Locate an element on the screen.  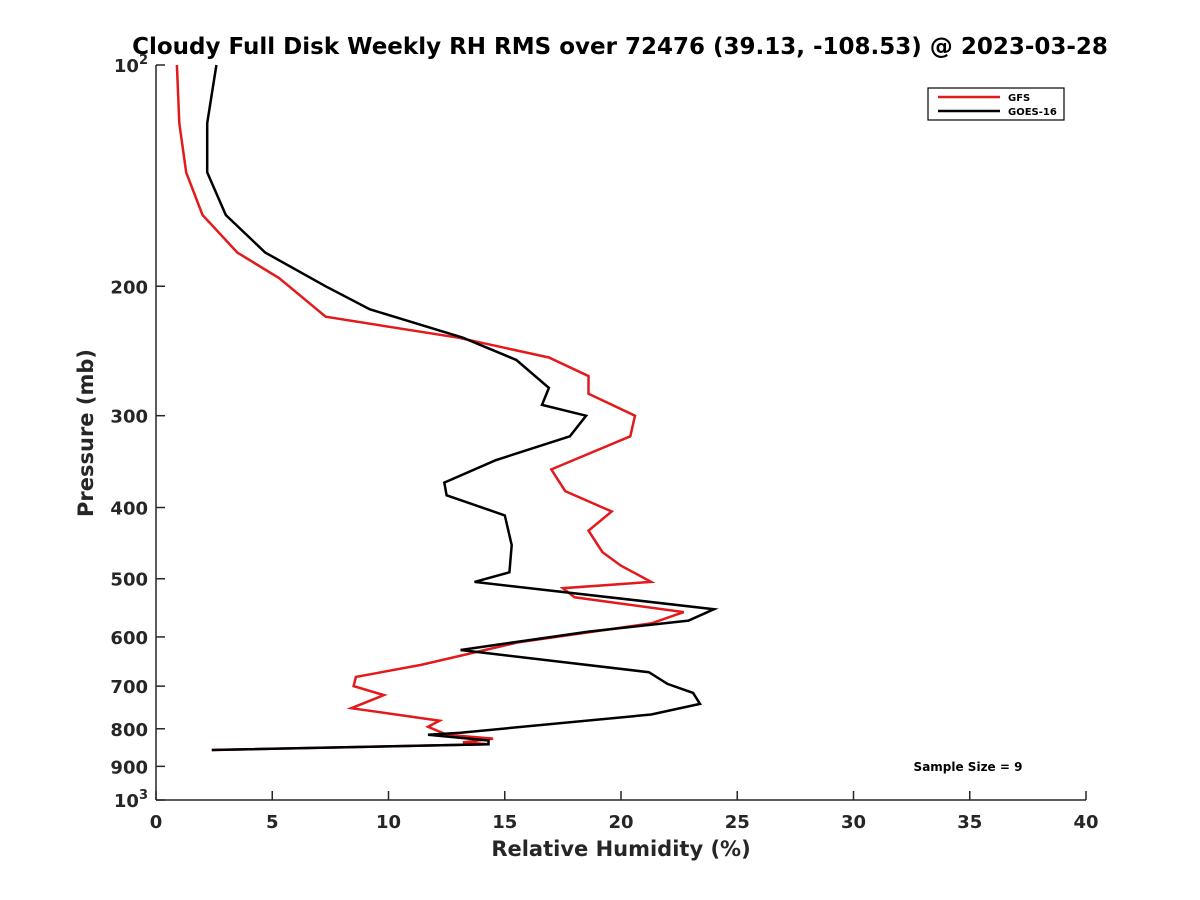
sample-size-annotation: Sample Size = 9 is located at coordinates (968, 767).